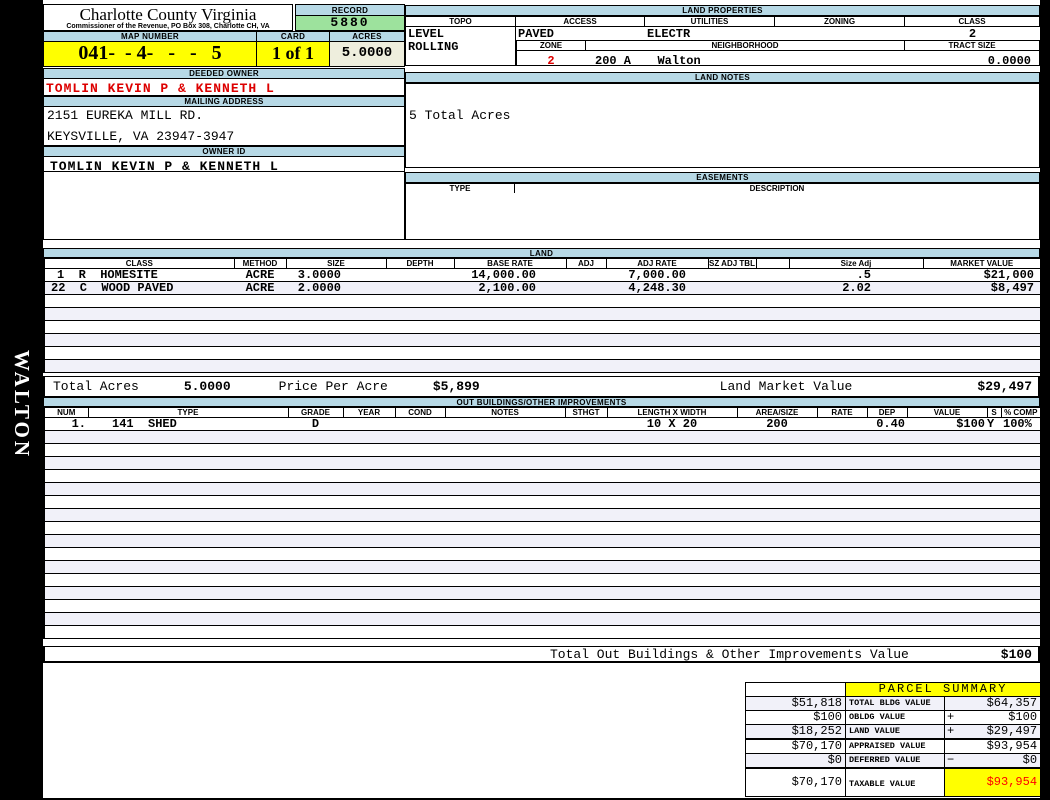  What do you see at coordinates (580, 21) in the screenshot?
I see `access-label: ACCESS` at bounding box center [580, 21].